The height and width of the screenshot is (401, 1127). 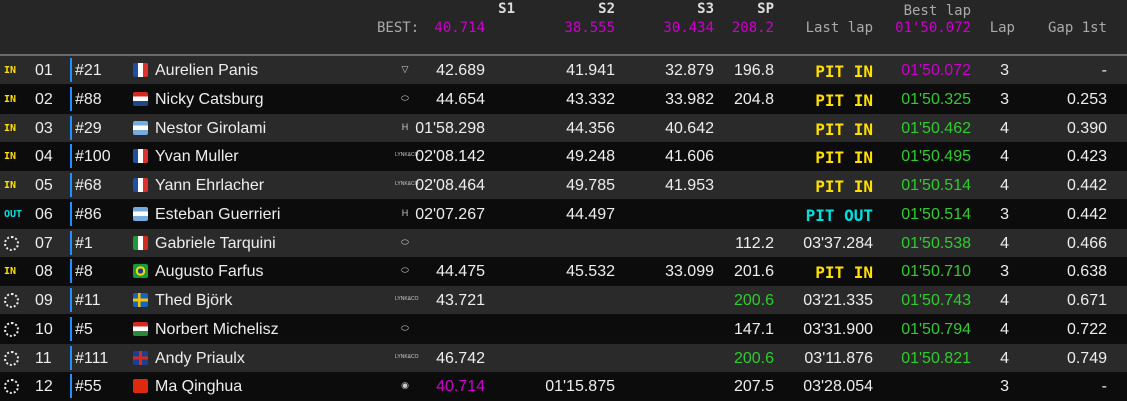 I want to click on speed: 200.6, so click(x=753, y=358).